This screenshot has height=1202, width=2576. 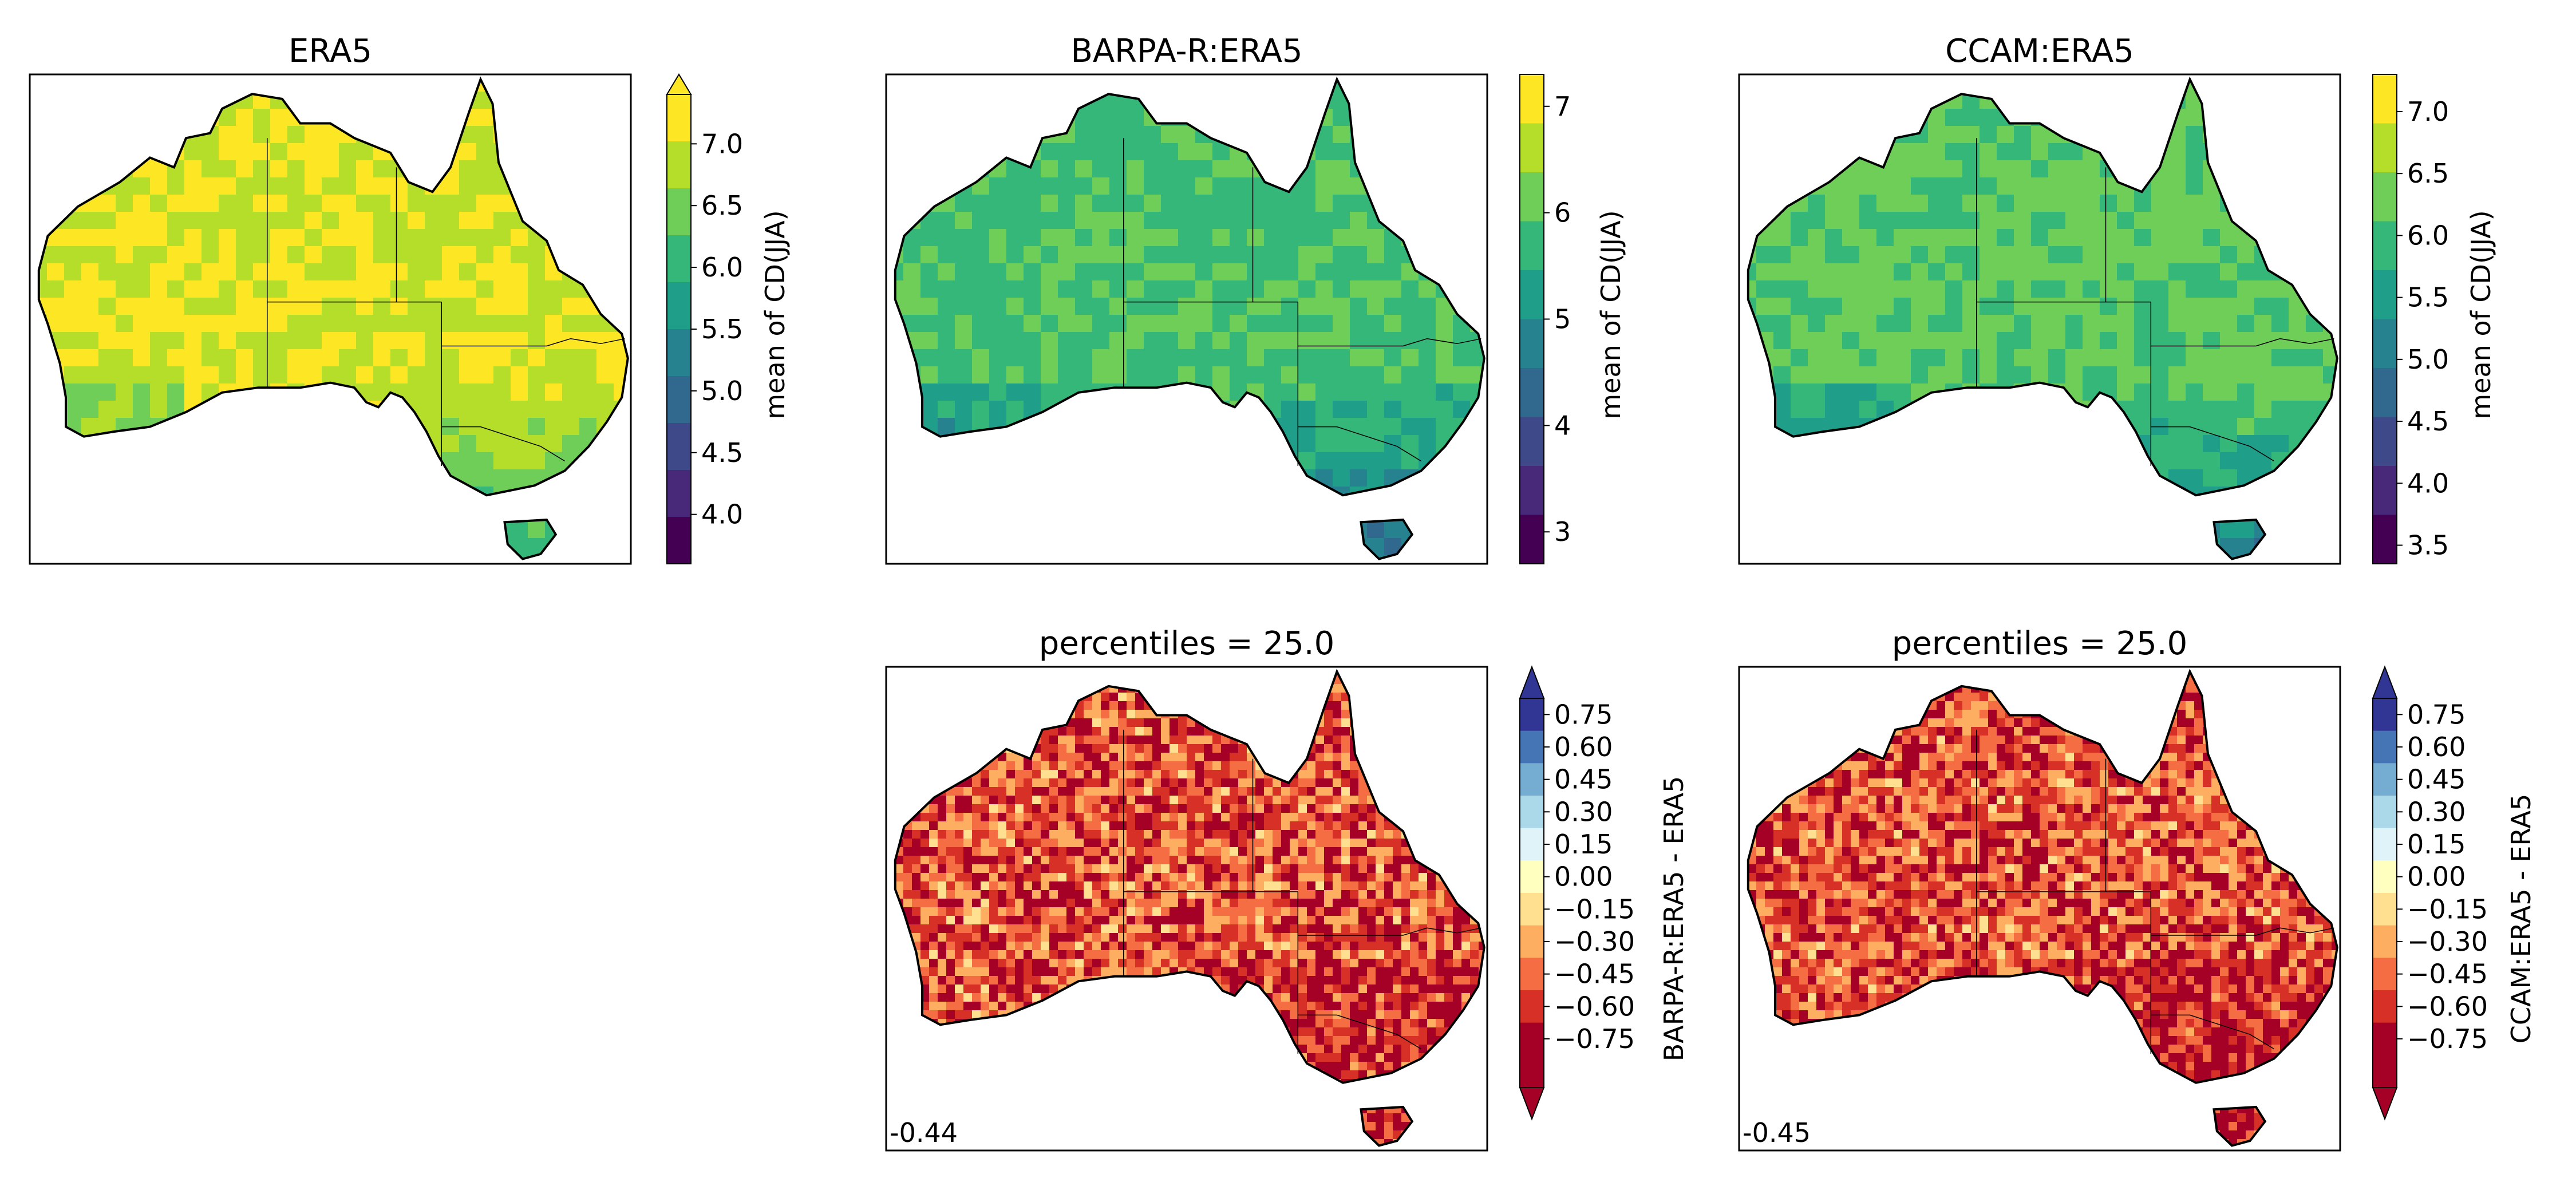 What do you see at coordinates (1562, 531) in the screenshot?
I see `colorbar-tick-label: 3` at bounding box center [1562, 531].